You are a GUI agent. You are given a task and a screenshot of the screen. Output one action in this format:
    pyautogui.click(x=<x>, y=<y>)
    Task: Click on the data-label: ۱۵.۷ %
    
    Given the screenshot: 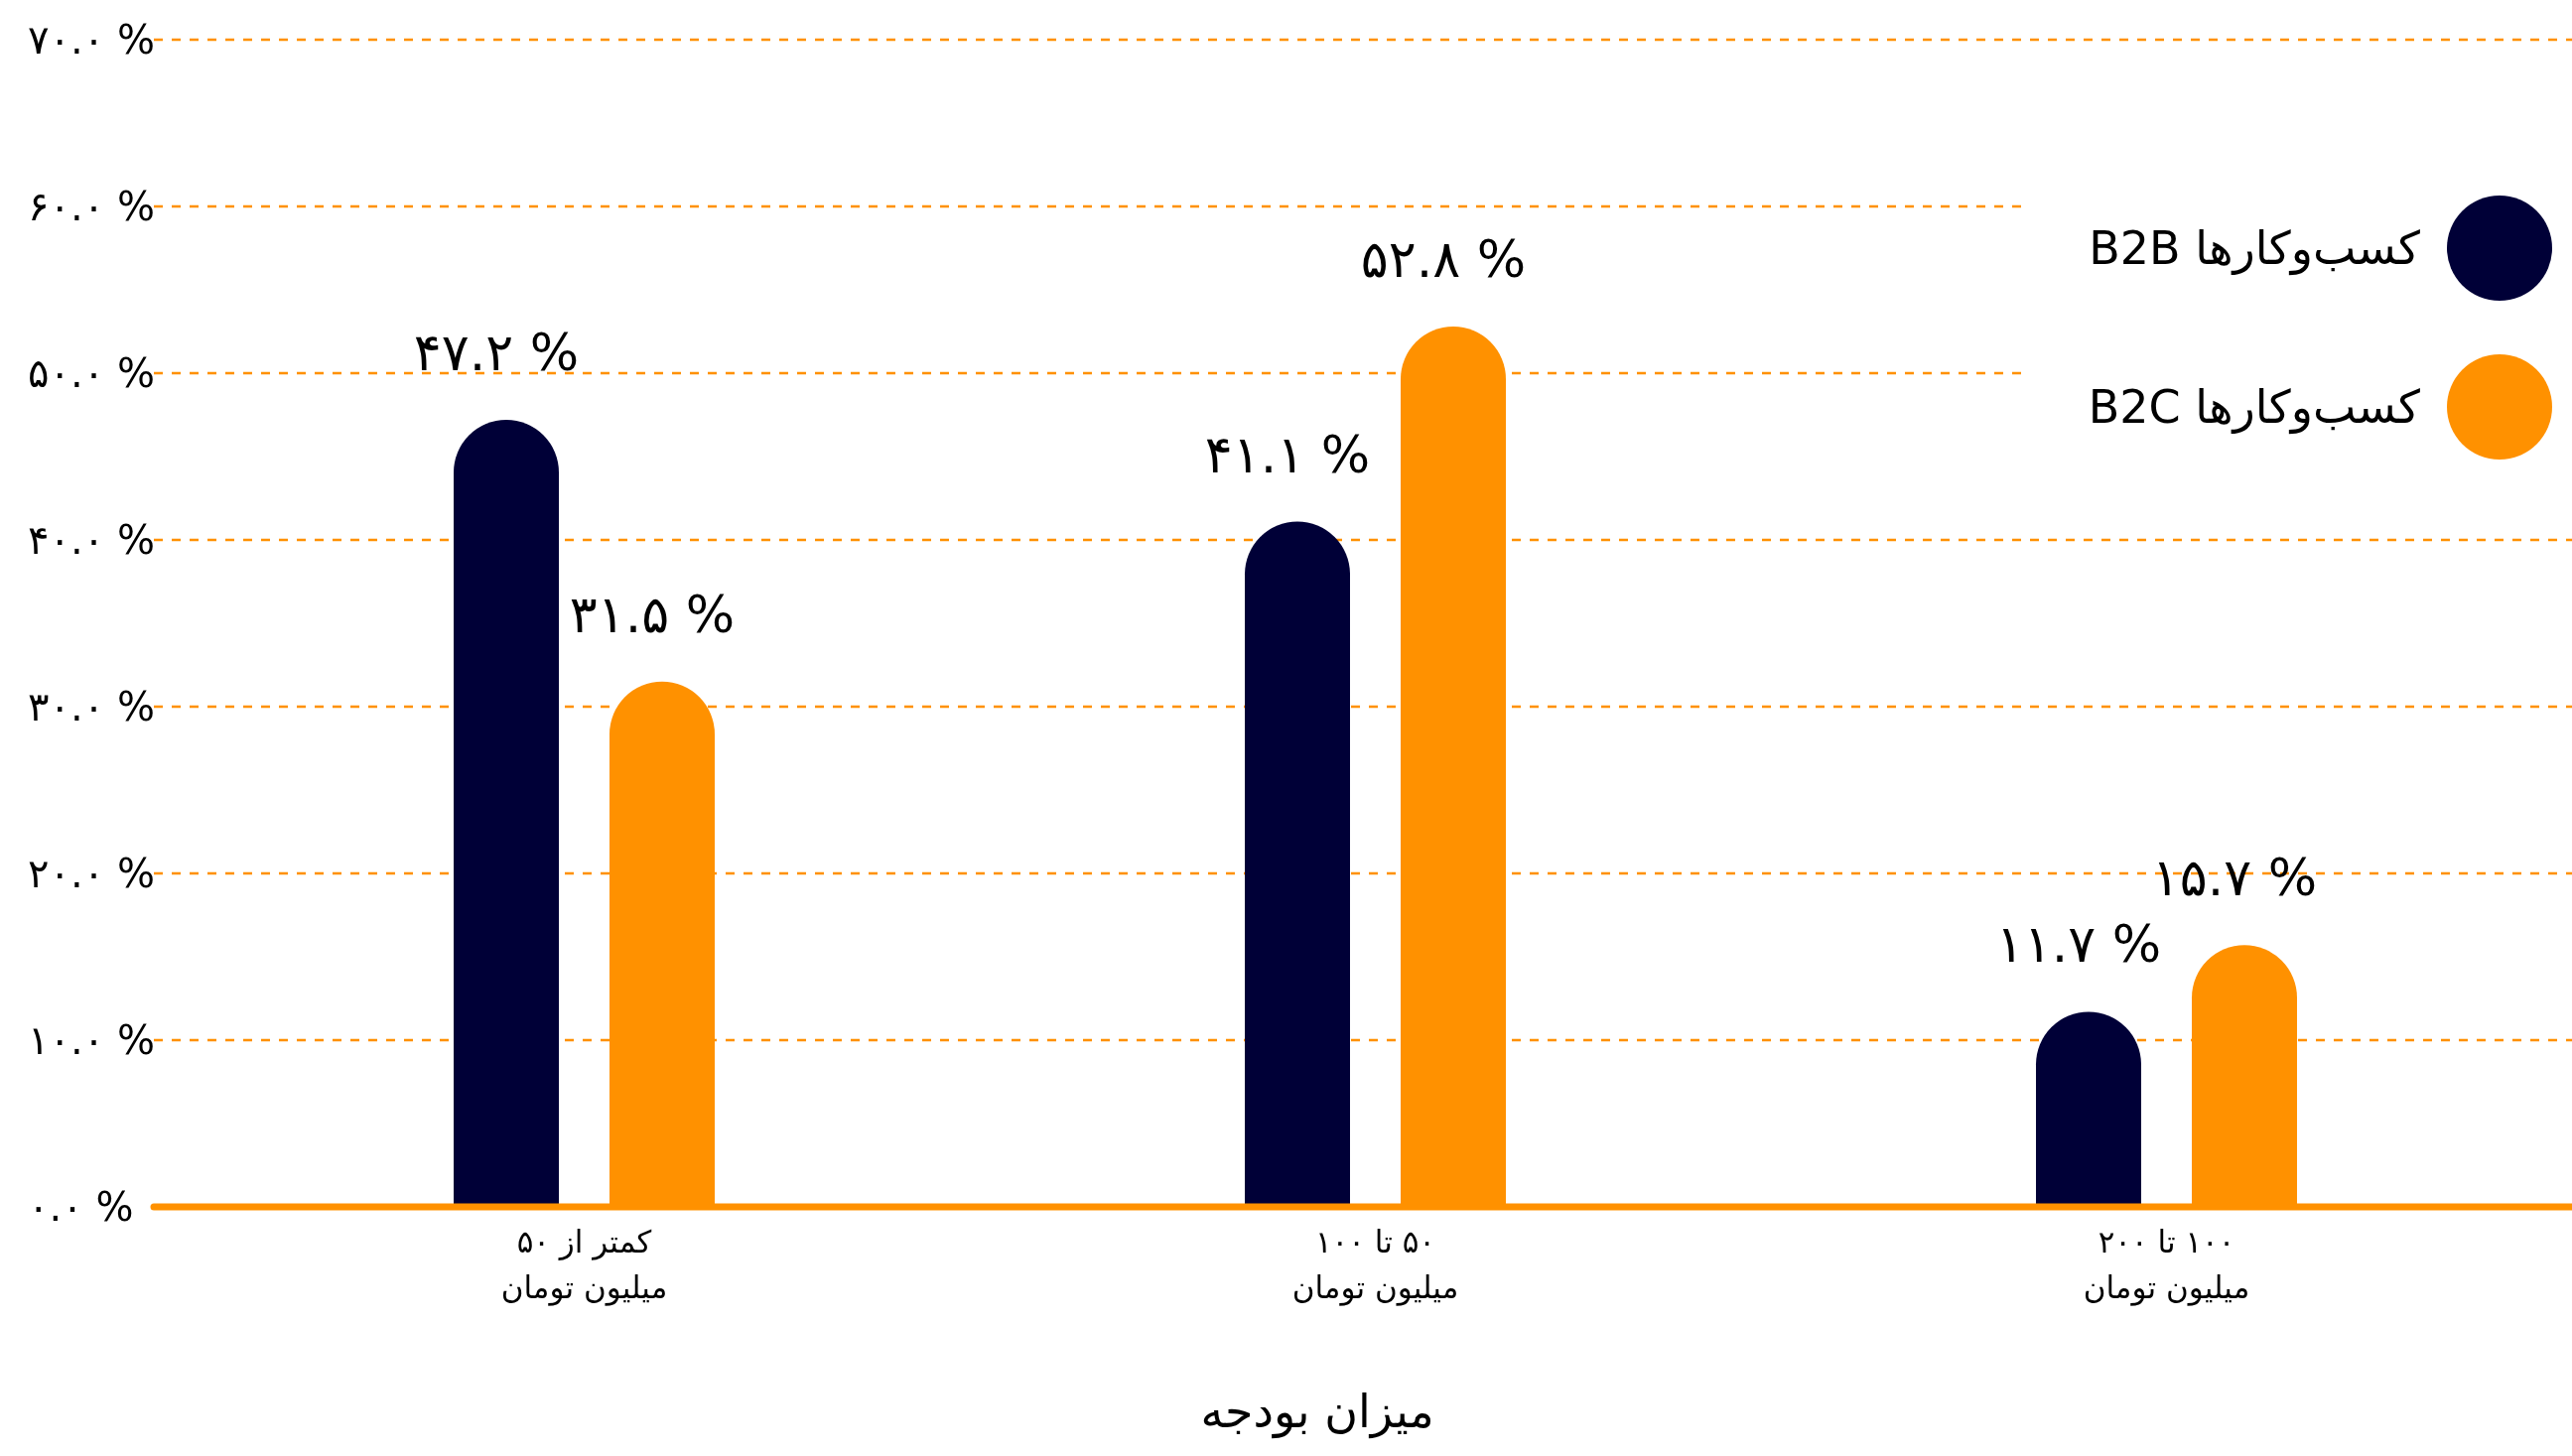 What is the action you would take?
    pyautogui.click(x=2235, y=878)
    